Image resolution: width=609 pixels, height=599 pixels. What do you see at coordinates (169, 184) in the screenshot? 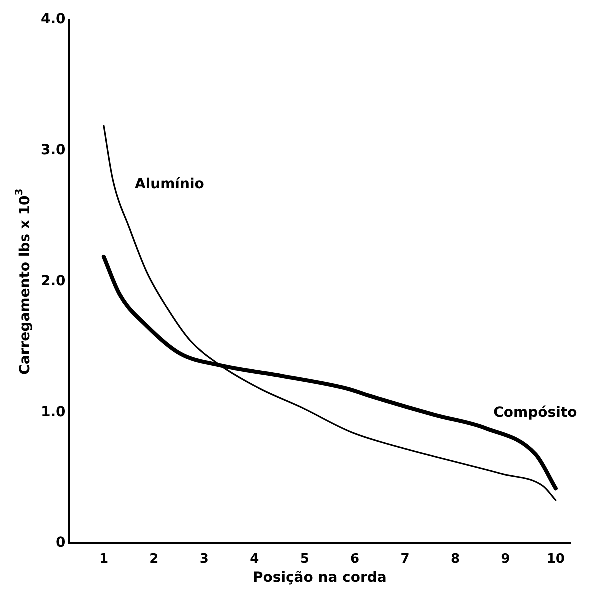
I see `series-label: Alumínio` at bounding box center [169, 184].